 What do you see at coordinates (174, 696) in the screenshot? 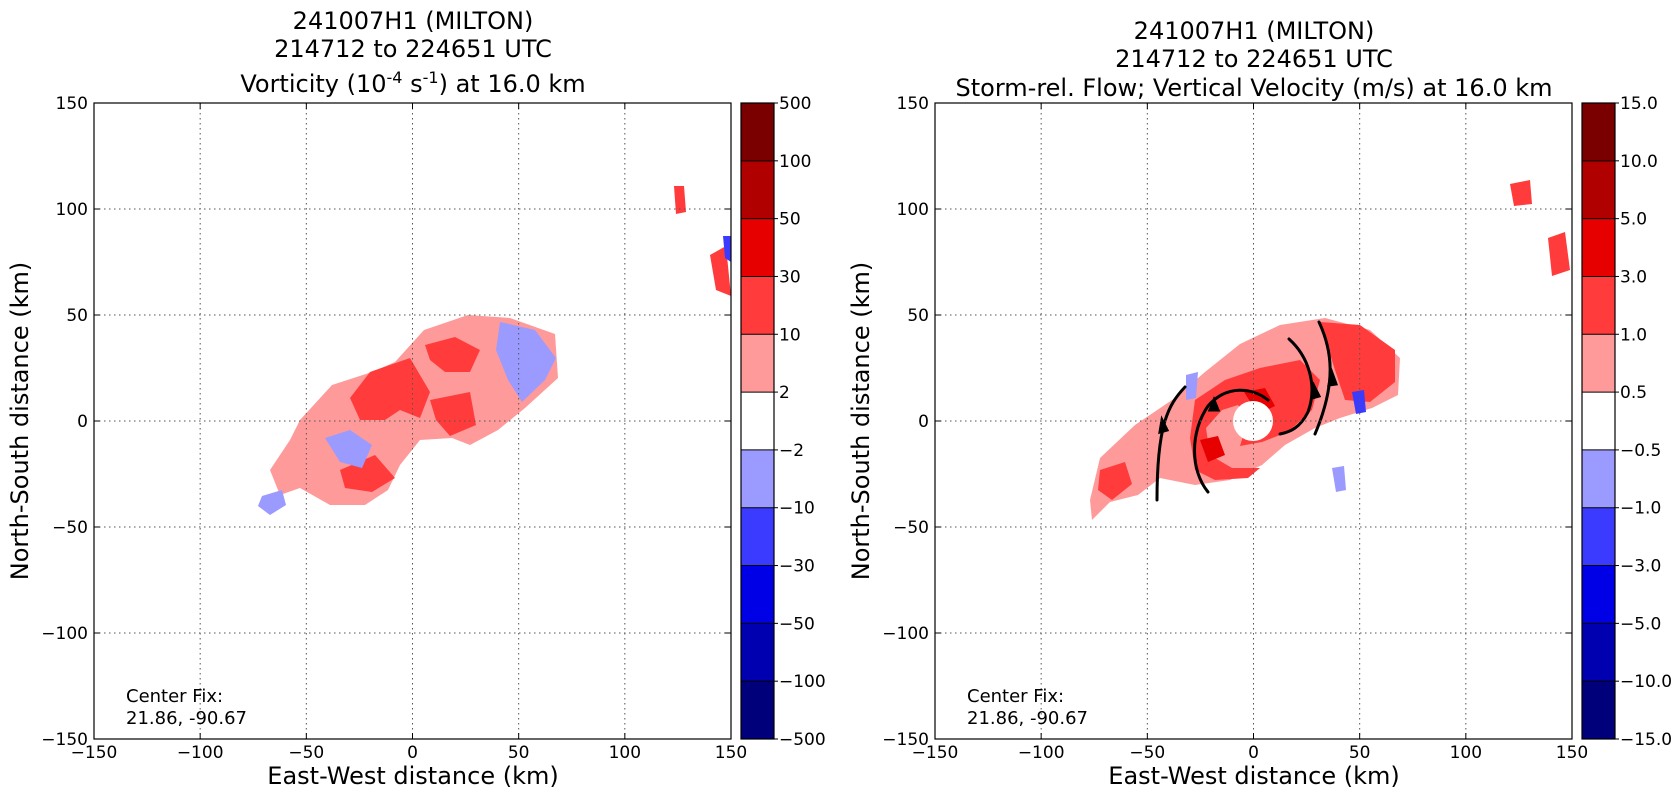
I see `left-center-fix-label: Center Fix:` at bounding box center [174, 696].